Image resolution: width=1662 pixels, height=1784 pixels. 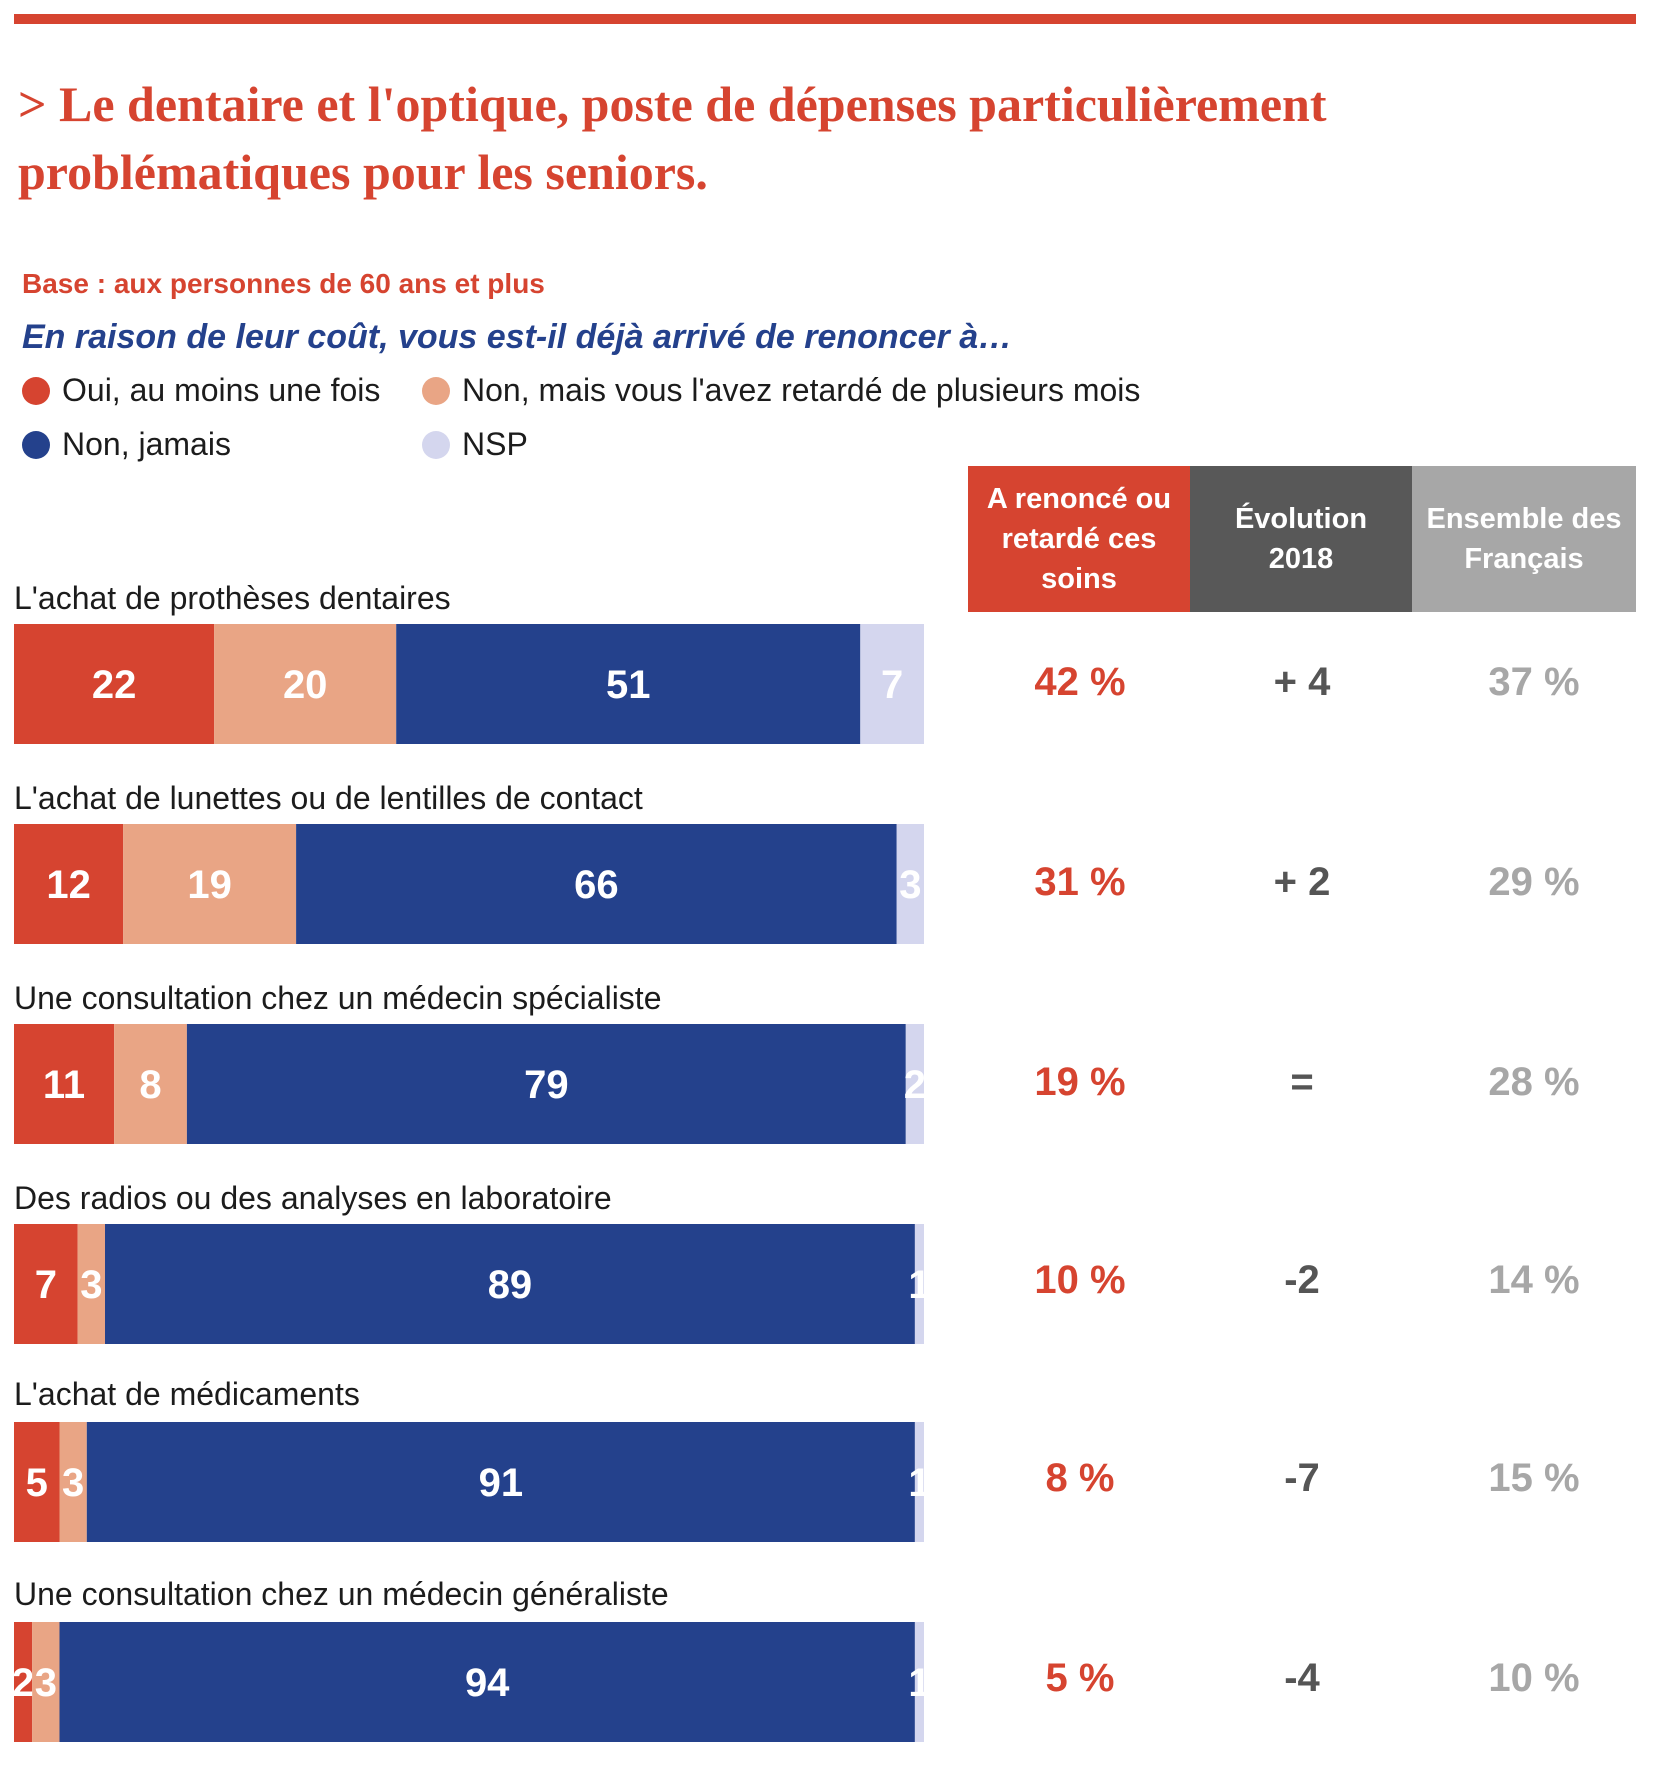 I want to click on legend-item-nsp: NSP, so click(x=475, y=444).